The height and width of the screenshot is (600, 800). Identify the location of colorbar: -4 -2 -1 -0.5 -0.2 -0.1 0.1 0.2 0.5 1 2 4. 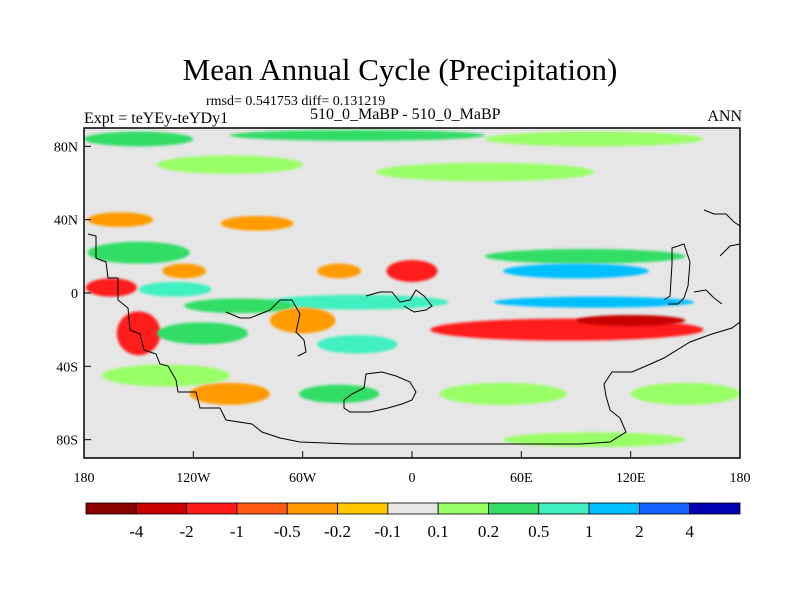
(413, 521).